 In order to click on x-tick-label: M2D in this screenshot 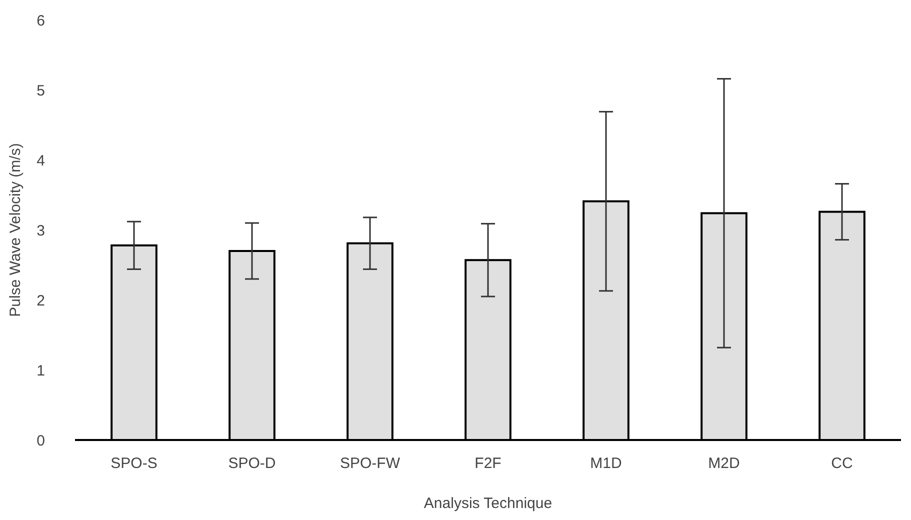, I will do `click(724, 463)`.